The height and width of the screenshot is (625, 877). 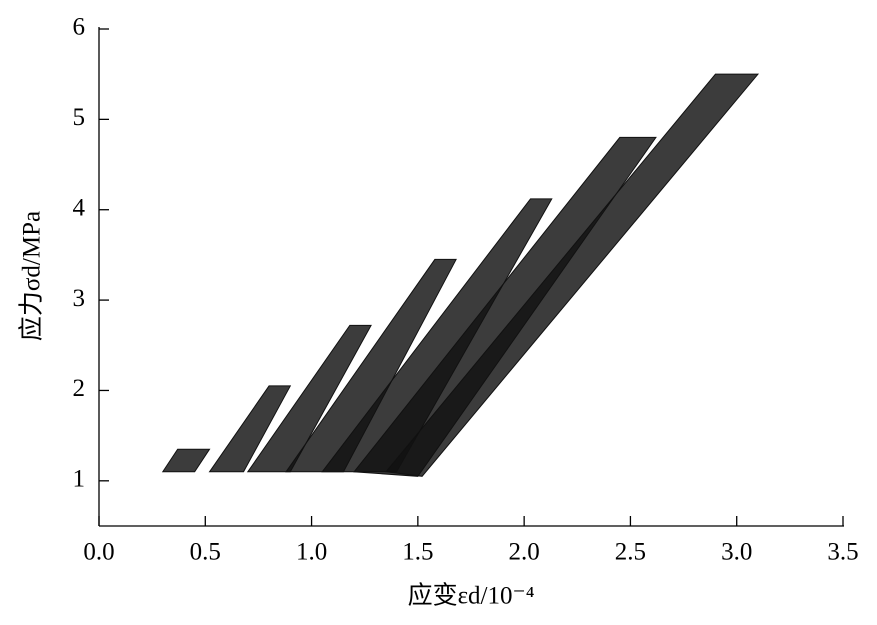 I want to click on x-tick-label: 3.0, so click(x=736, y=552).